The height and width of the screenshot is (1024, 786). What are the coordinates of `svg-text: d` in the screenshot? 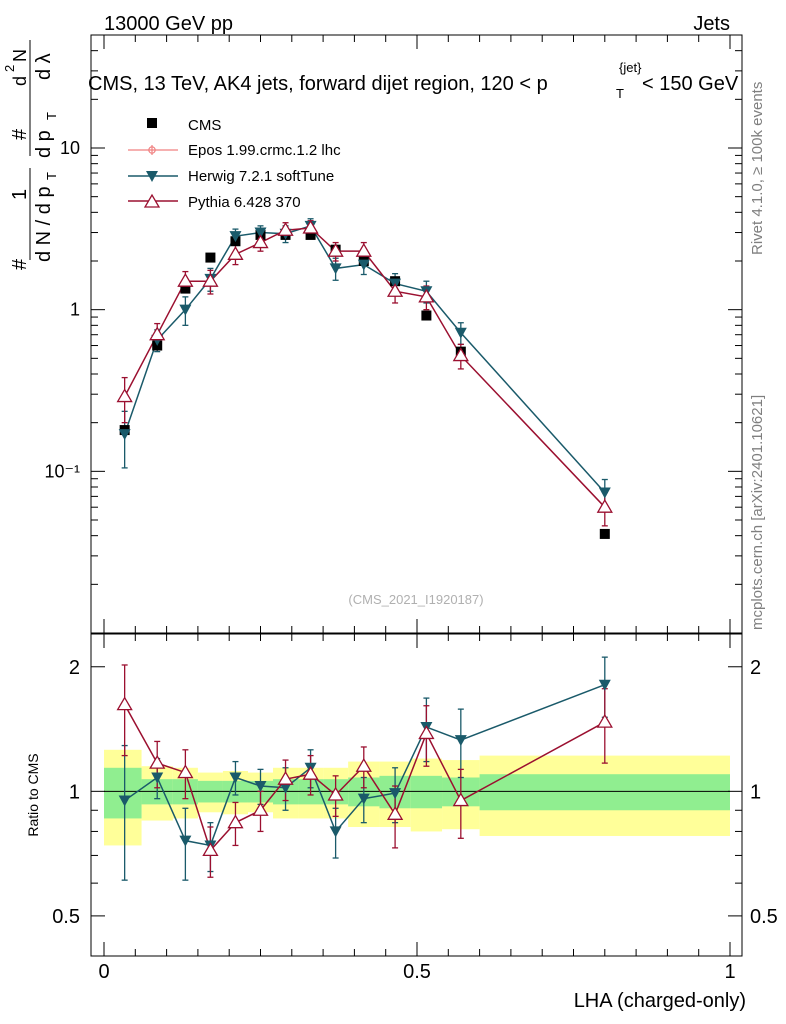 It's located at (20, 81).